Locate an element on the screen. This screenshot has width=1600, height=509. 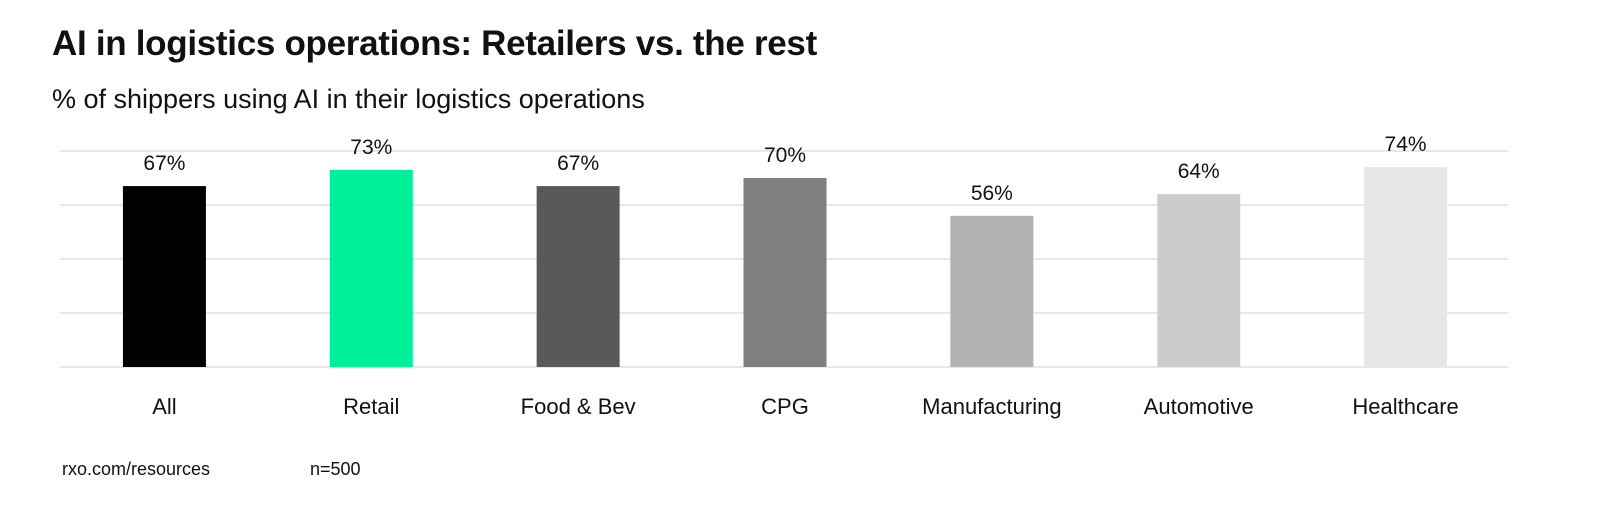
data-label: 73% is located at coordinates (371, 147).